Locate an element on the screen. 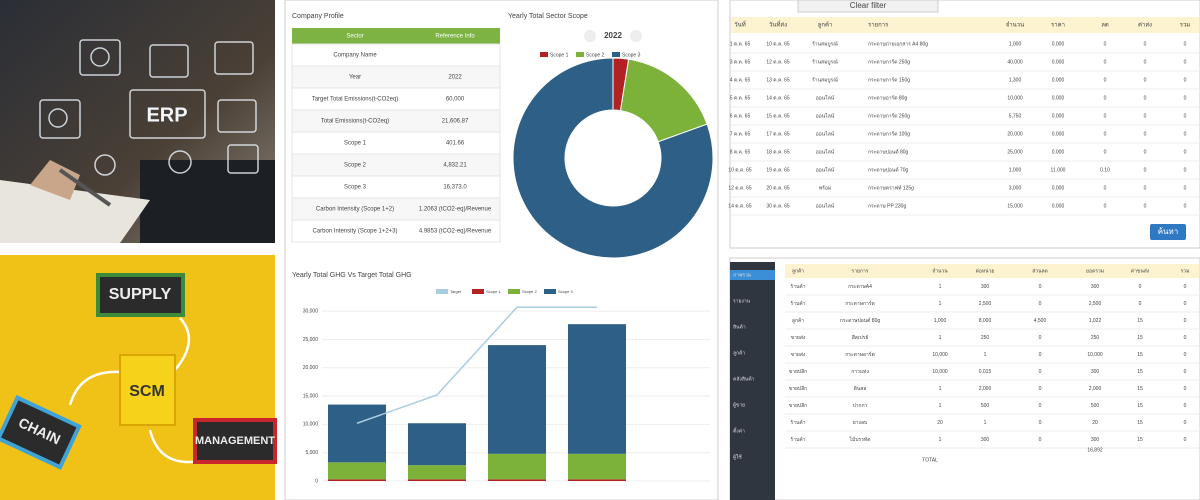  stock-header-cell: ค่าขนส่ง is located at coordinates (1140, 271).